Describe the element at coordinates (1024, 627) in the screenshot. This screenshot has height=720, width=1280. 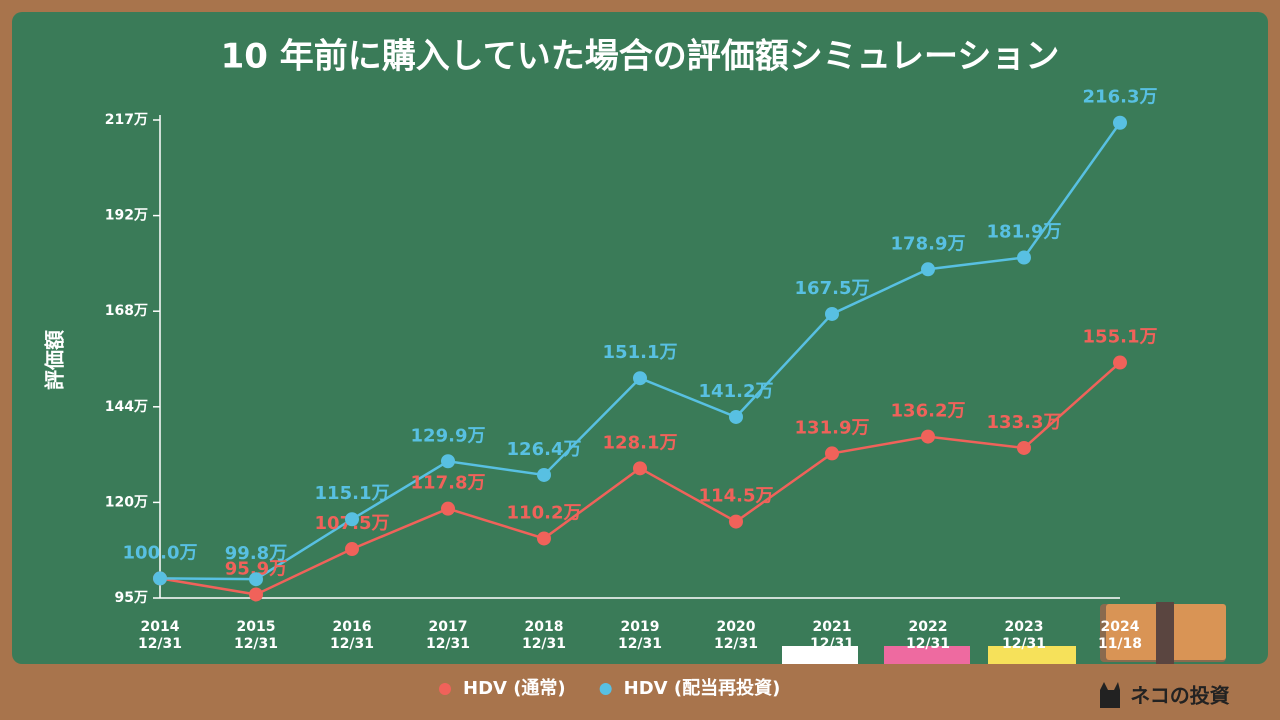
I see `x-tick-label: 2023` at that location.